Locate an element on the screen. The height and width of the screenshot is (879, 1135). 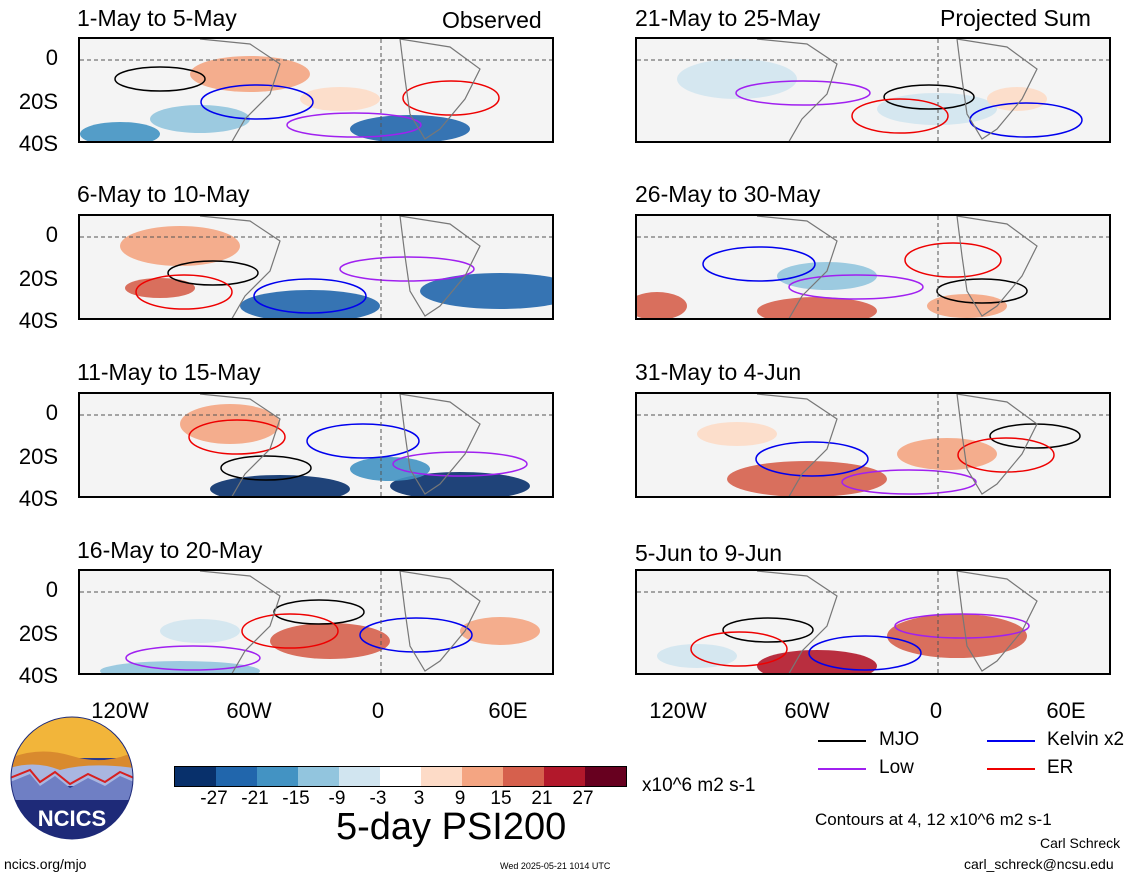
legend-label-low: Low is located at coordinates (896, 767).